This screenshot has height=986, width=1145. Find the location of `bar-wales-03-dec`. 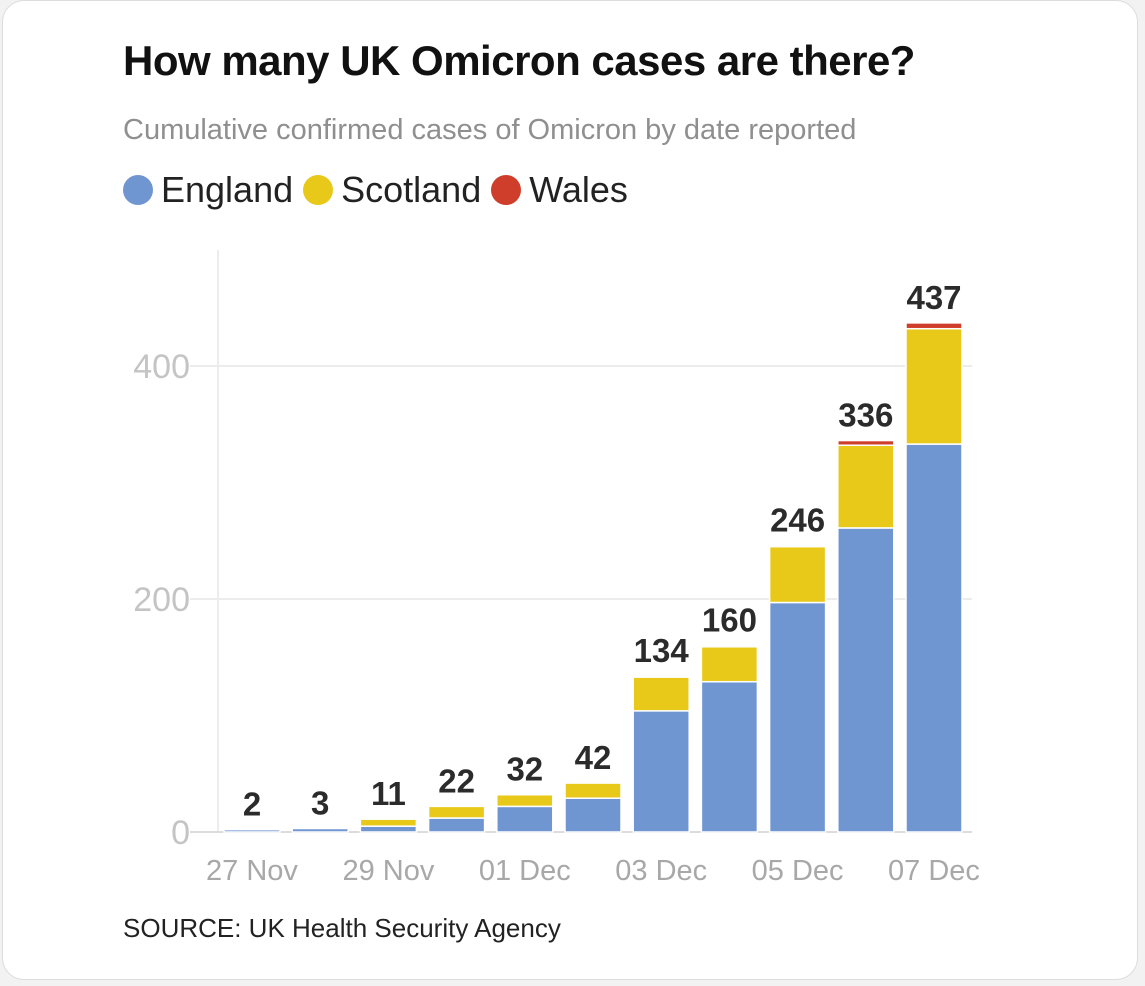

bar-wales-03-dec is located at coordinates (661, 676).